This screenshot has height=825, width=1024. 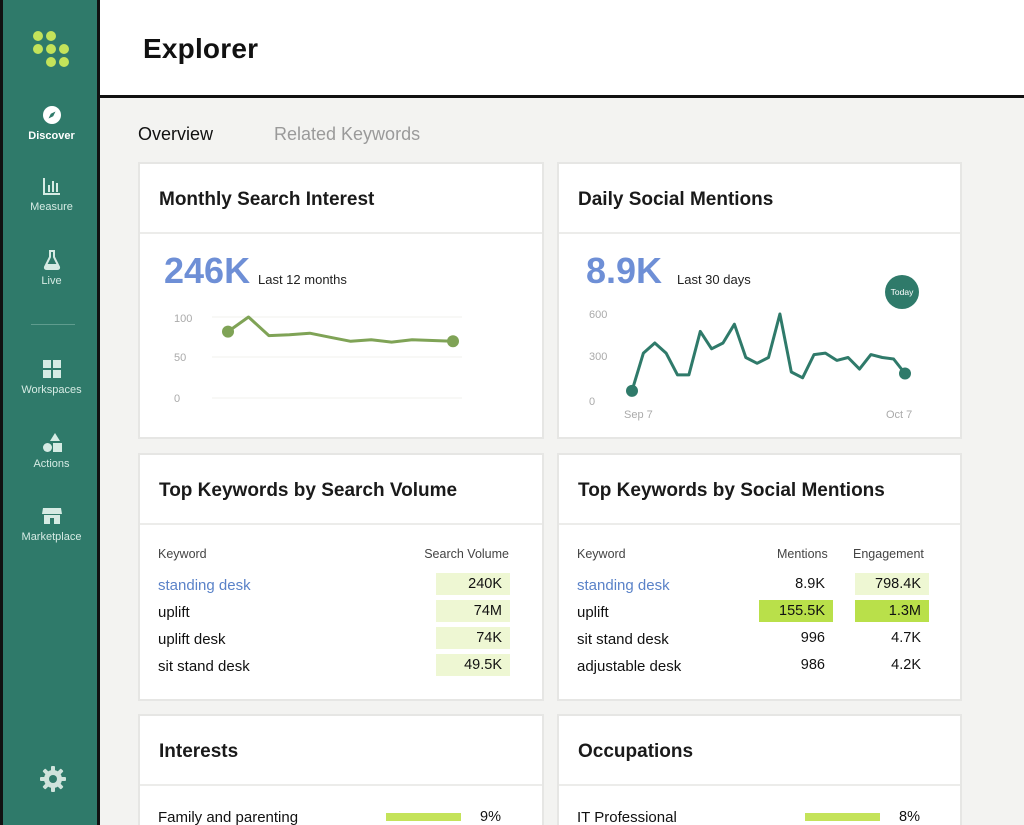 I want to click on sidebar-item-label: Live, so click(x=51, y=281).